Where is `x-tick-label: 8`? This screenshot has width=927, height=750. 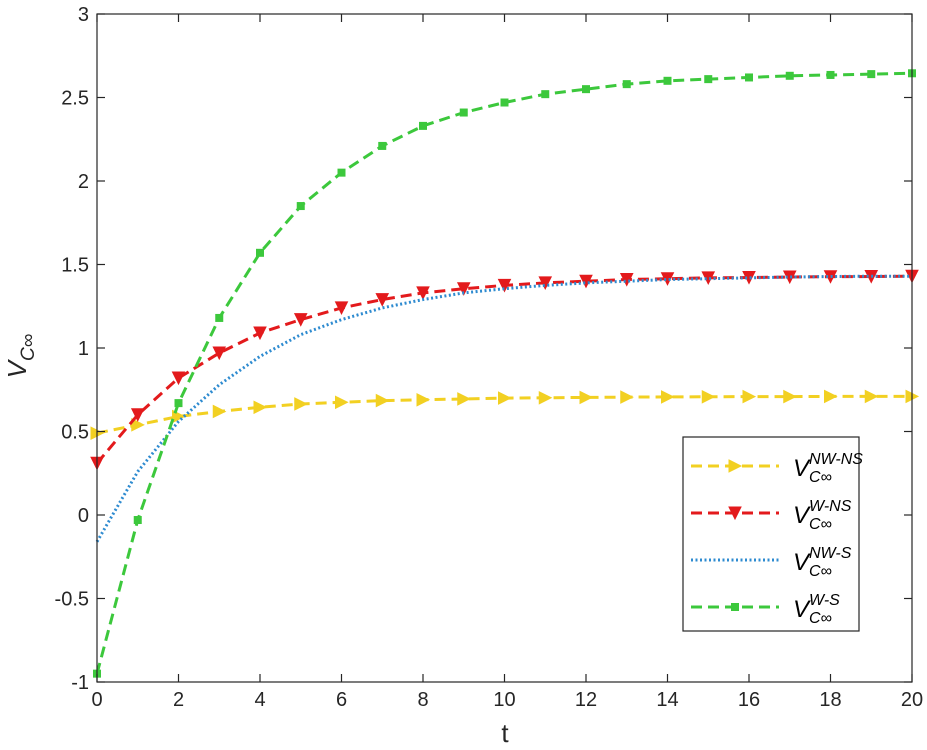 x-tick-label: 8 is located at coordinates (422, 700).